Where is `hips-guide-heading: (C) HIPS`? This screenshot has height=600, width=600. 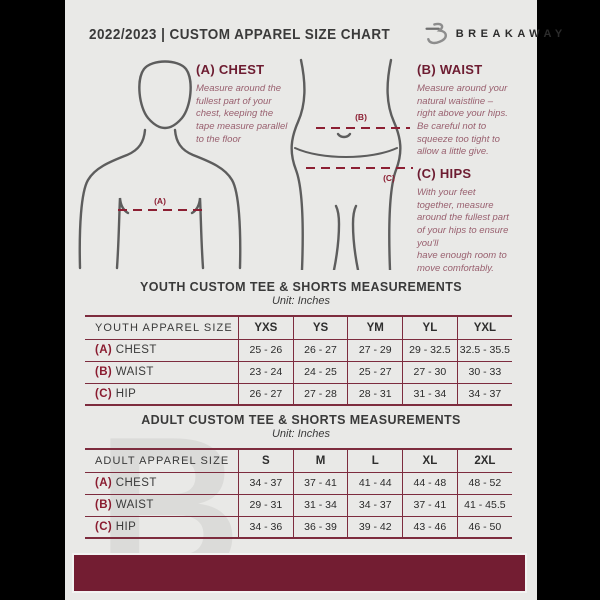 hips-guide-heading: (C) HIPS is located at coordinates (444, 173).